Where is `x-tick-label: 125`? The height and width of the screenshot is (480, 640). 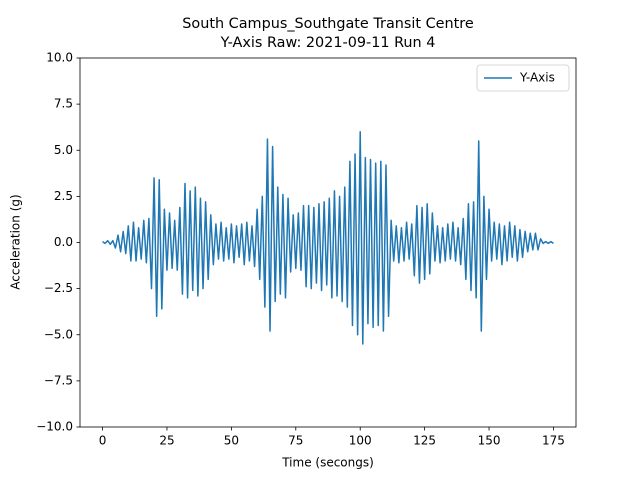 x-tick-label: 125 is located at coordinates (424, 441).